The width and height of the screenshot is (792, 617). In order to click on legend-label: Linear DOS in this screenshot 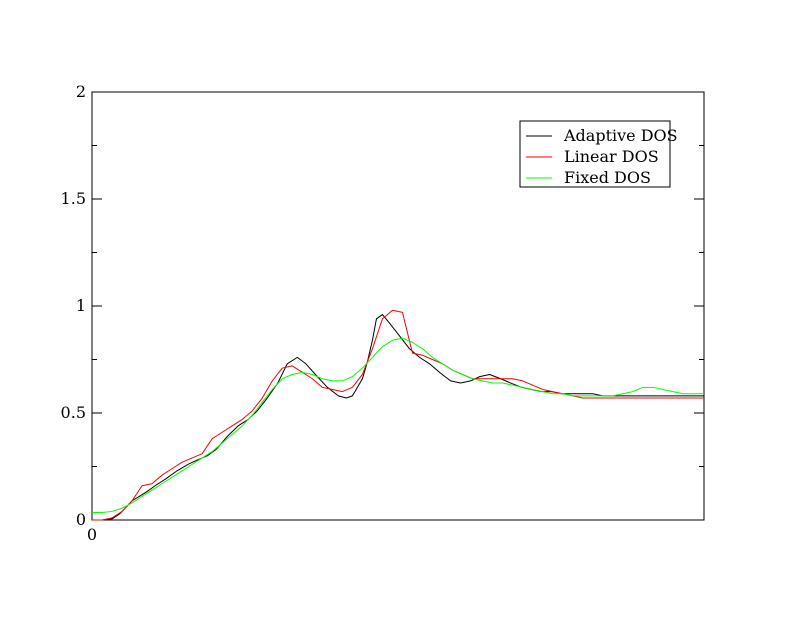, I will do `click(611, 156)`.